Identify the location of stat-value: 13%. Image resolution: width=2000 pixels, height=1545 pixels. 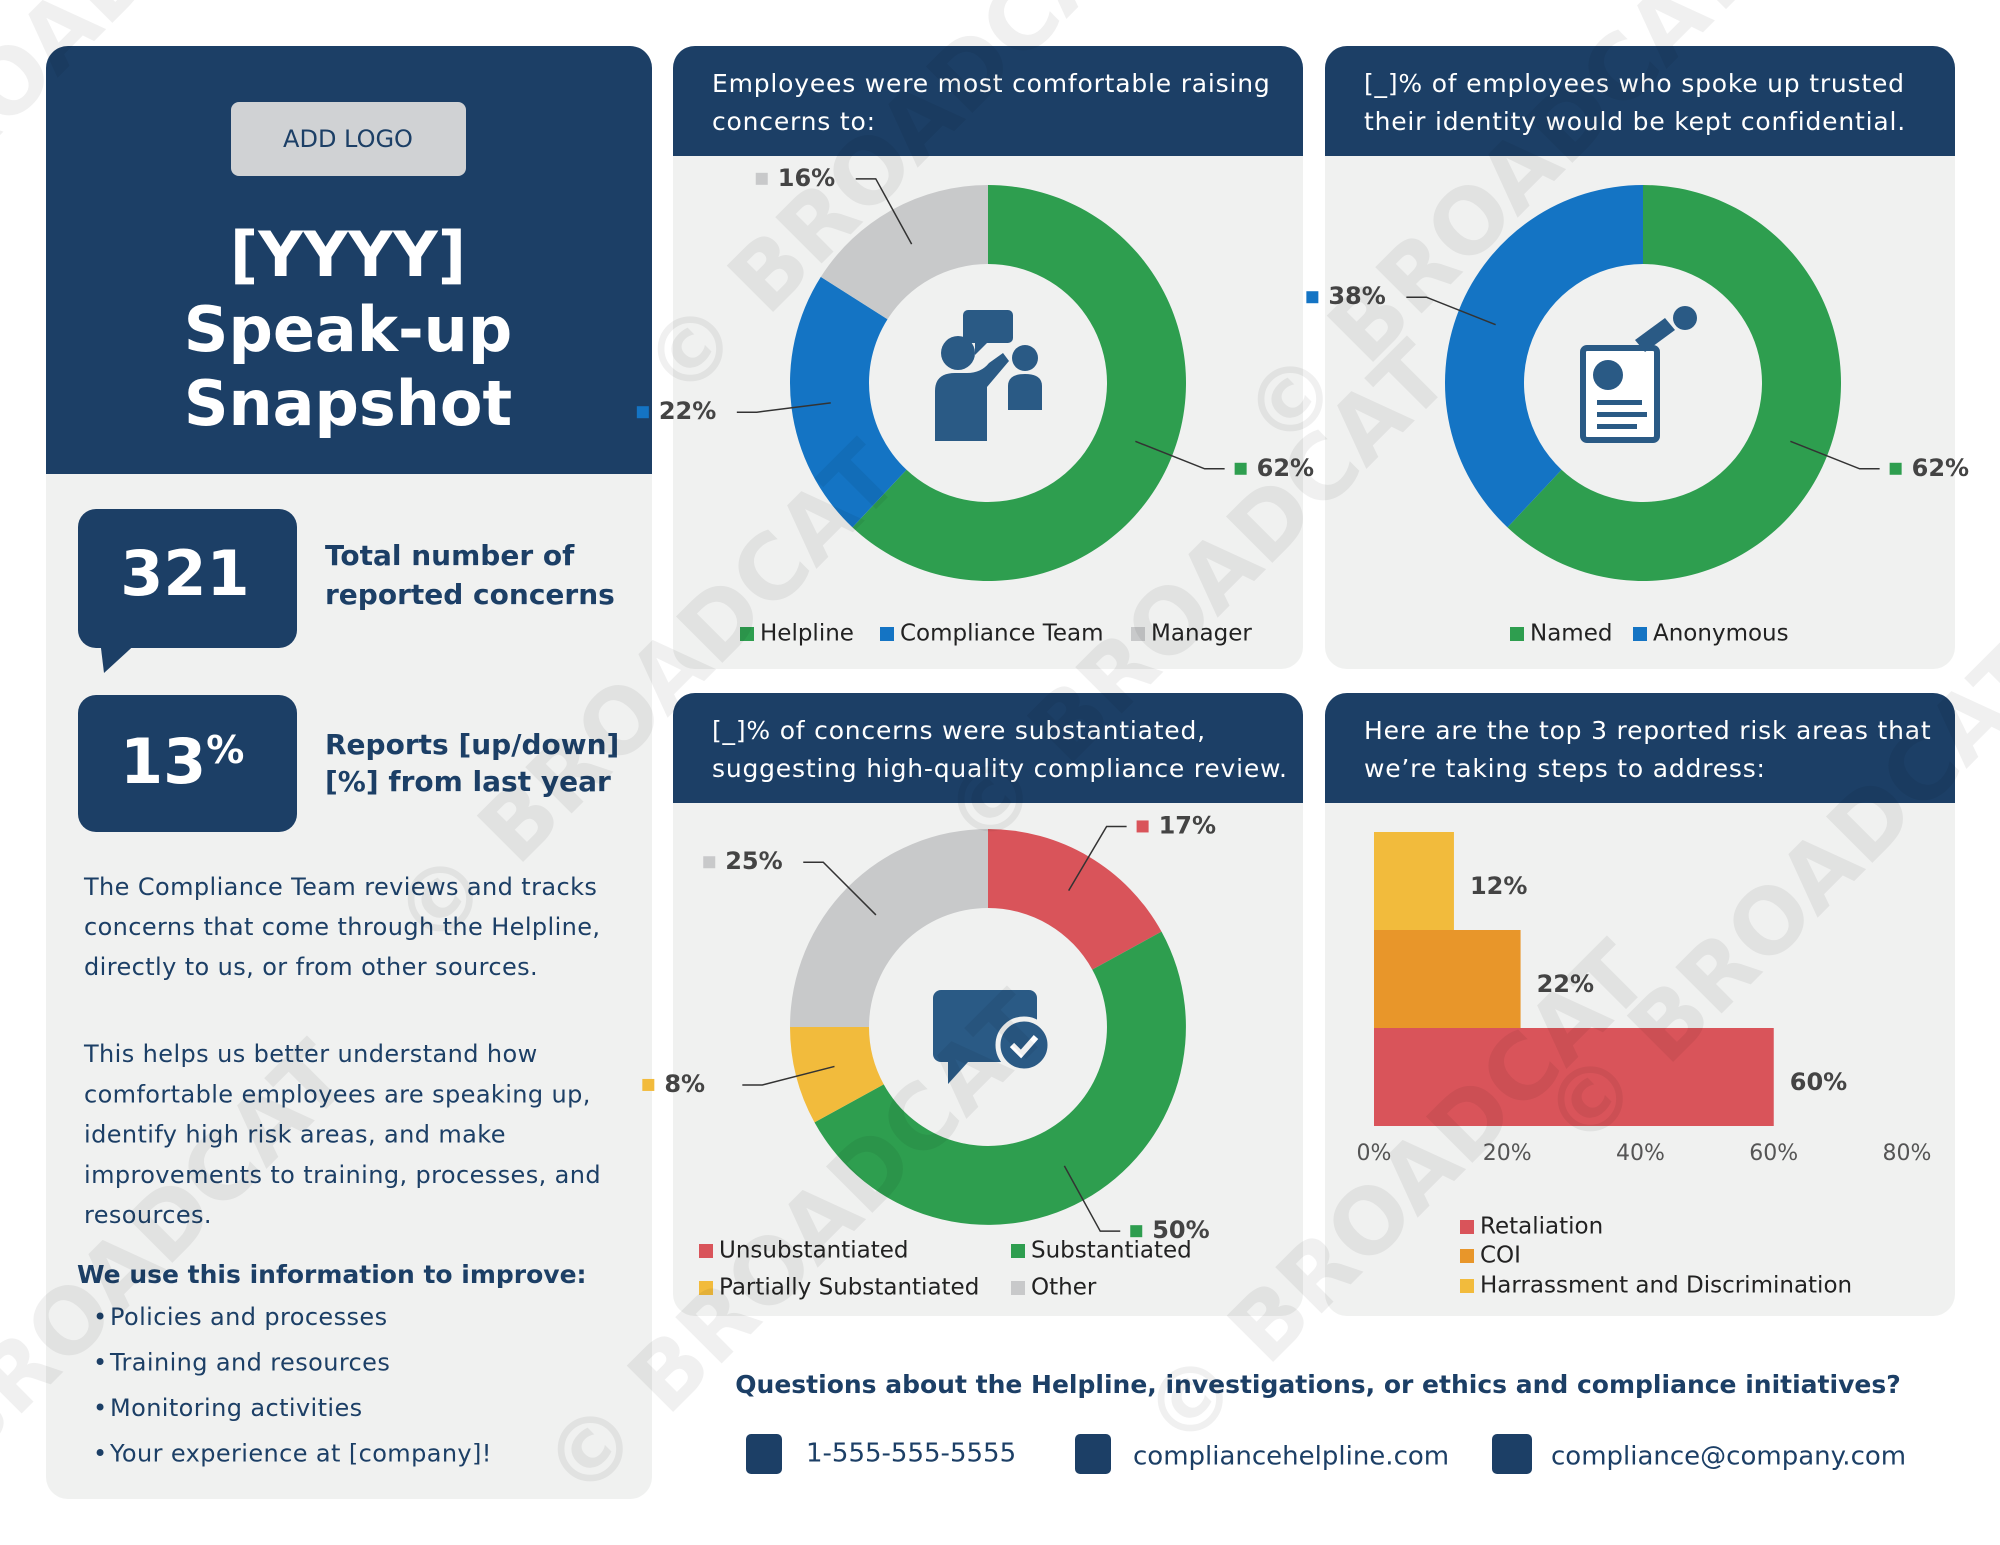
(182, 761).